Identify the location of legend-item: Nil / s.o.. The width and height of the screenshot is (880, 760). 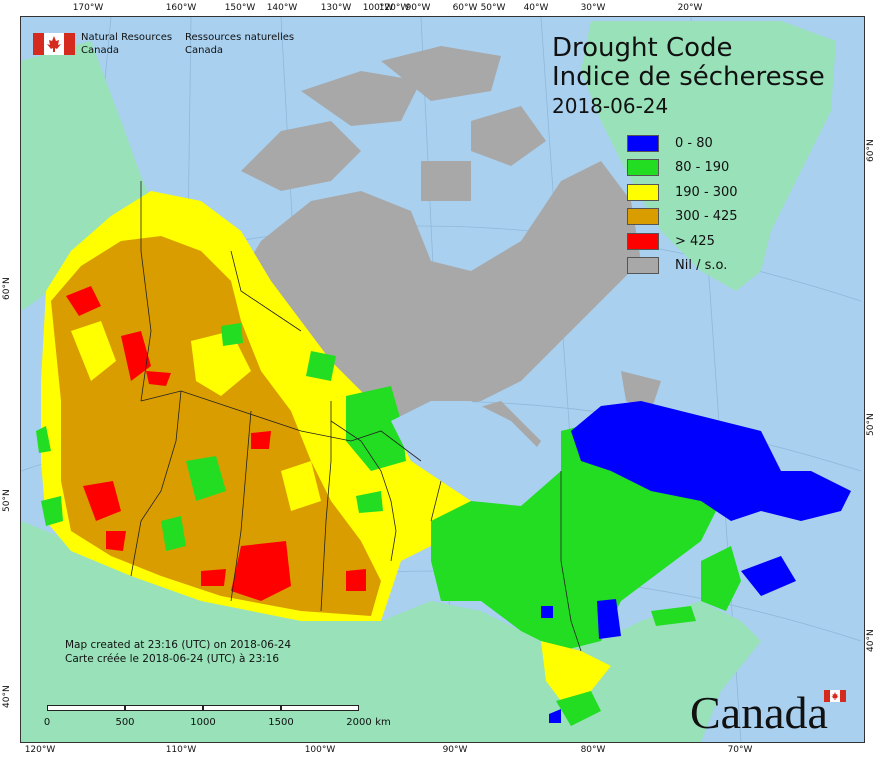
(727, 266).